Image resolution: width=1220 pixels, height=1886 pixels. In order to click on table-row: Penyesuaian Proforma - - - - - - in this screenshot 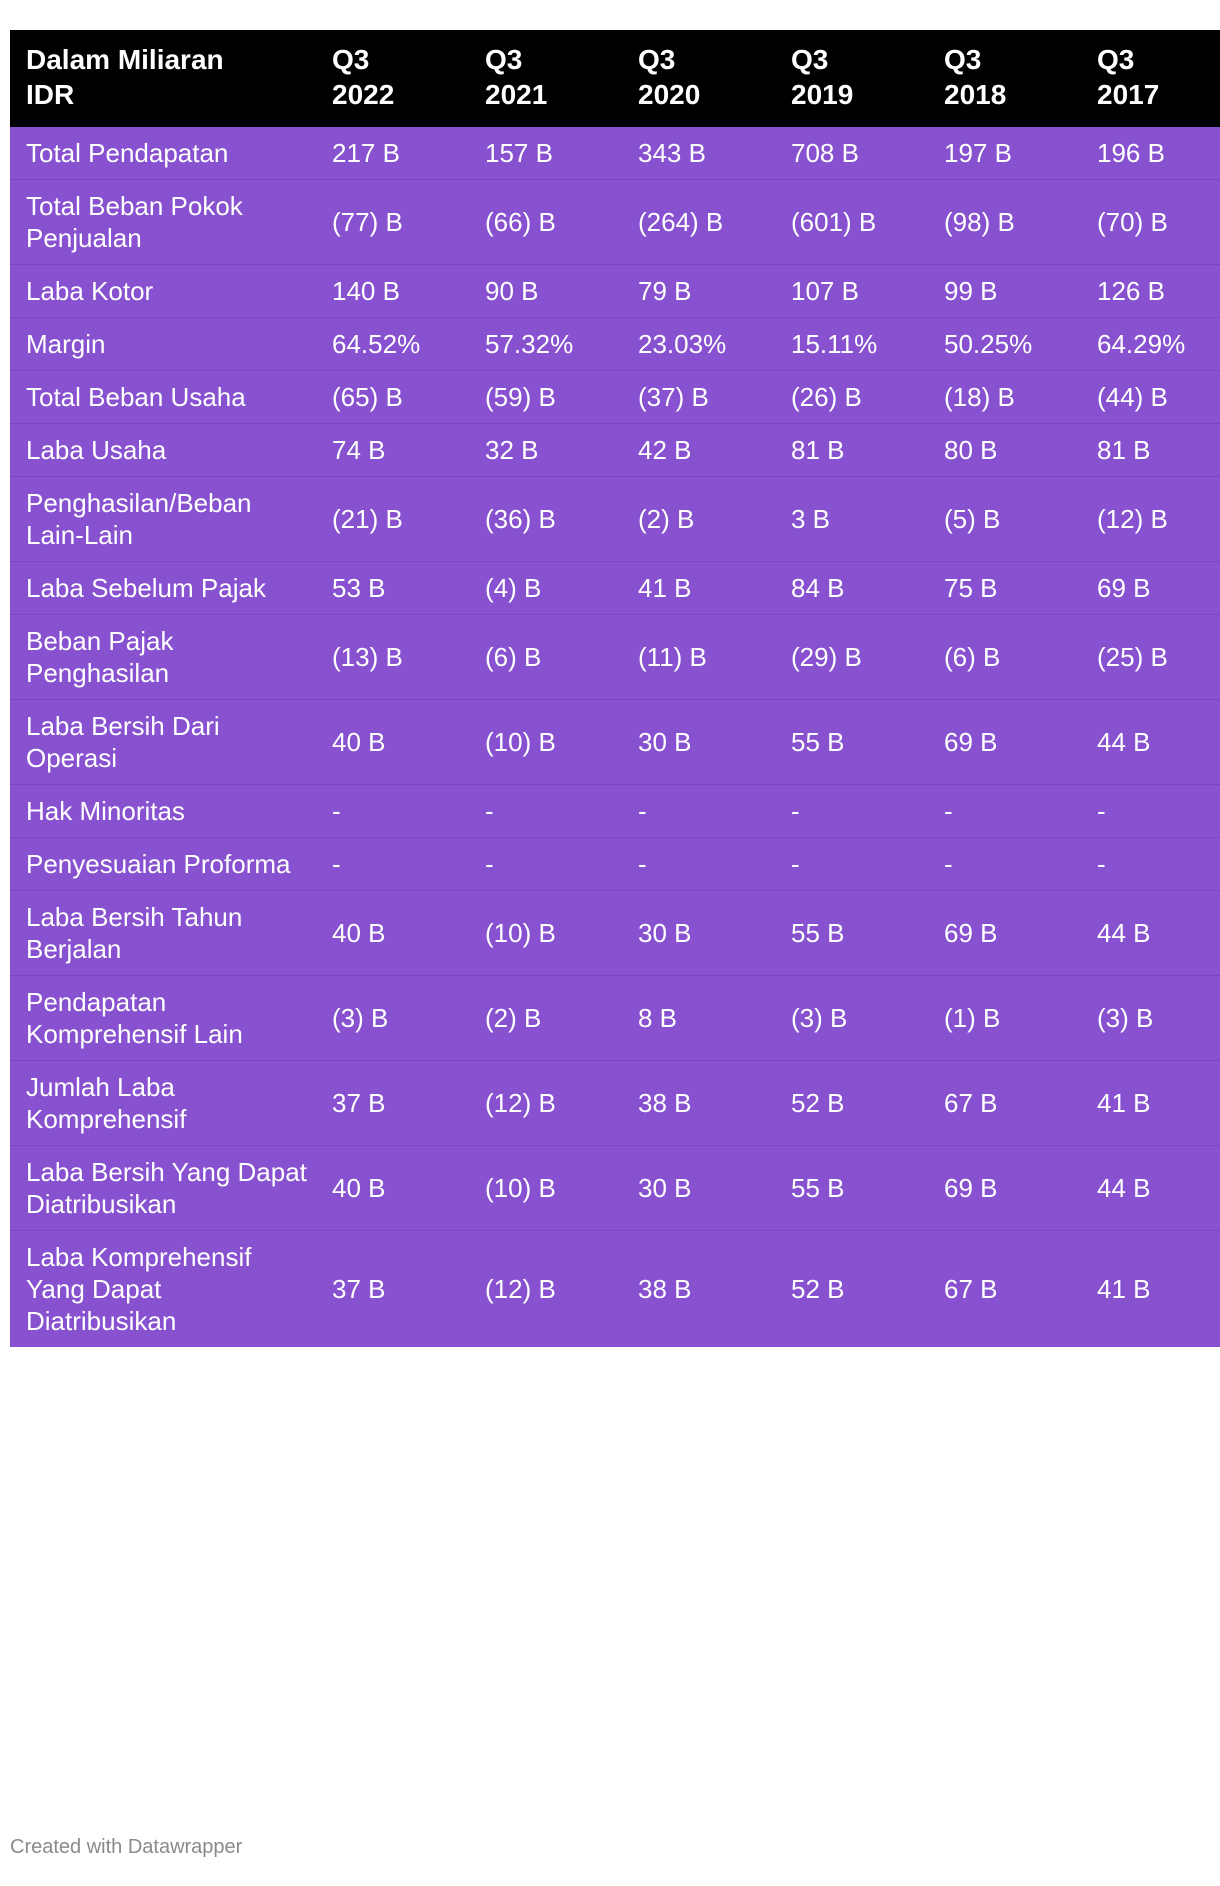, I will do `click(615, 864)`.